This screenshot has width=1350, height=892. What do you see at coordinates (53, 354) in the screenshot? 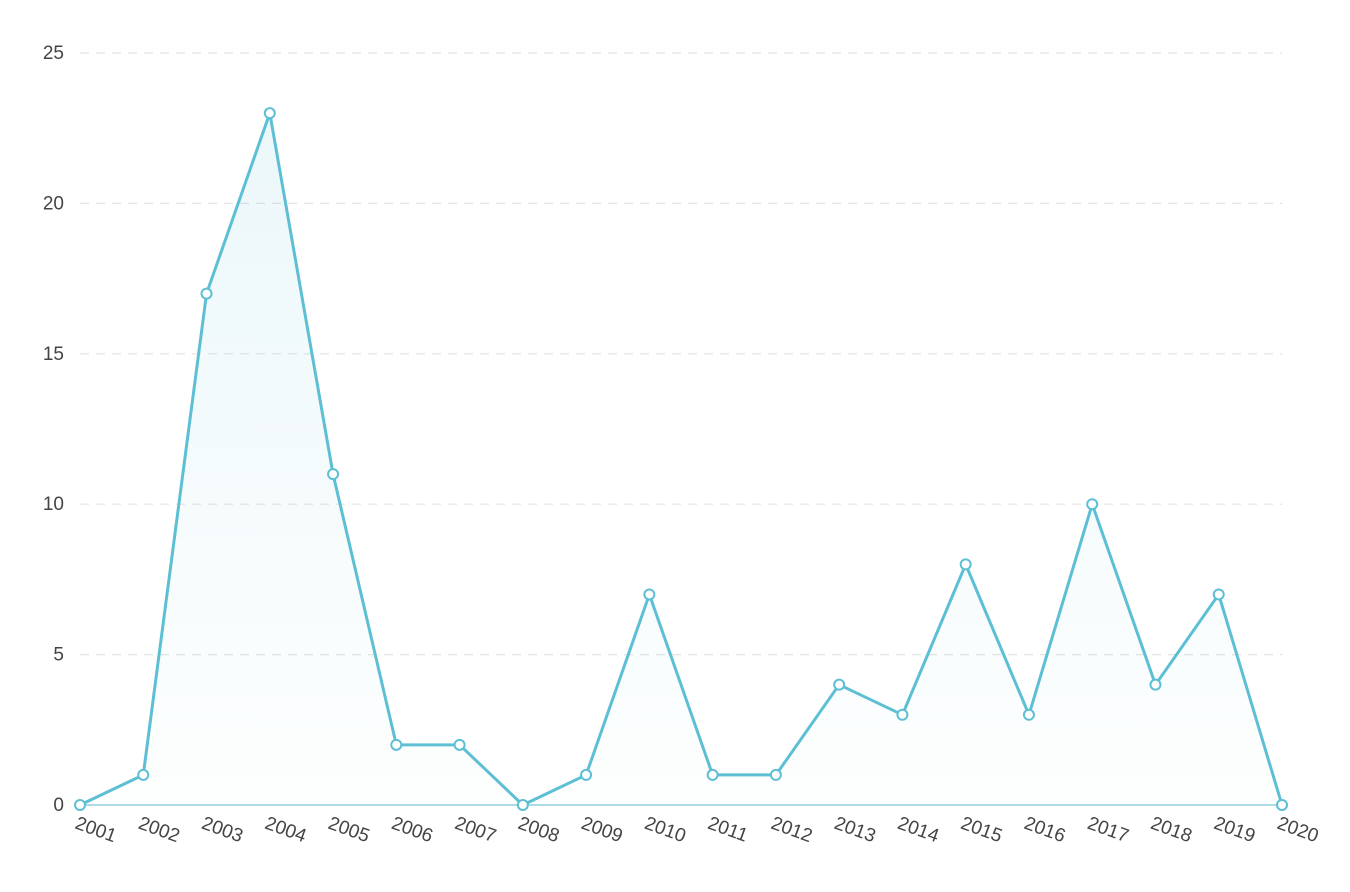
I see `y-tick-label-15: 15` at bounding box center [53, 354].